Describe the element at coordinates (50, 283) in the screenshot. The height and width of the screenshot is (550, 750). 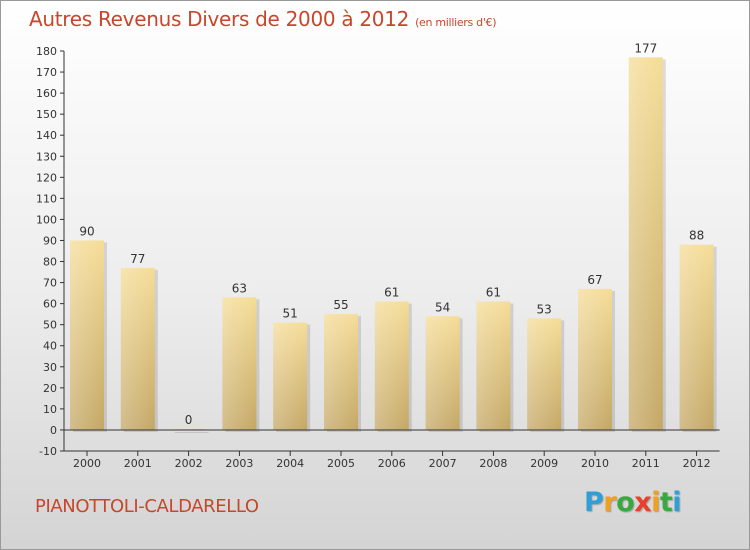
I see `y-tick-label-70: 70` at that location.